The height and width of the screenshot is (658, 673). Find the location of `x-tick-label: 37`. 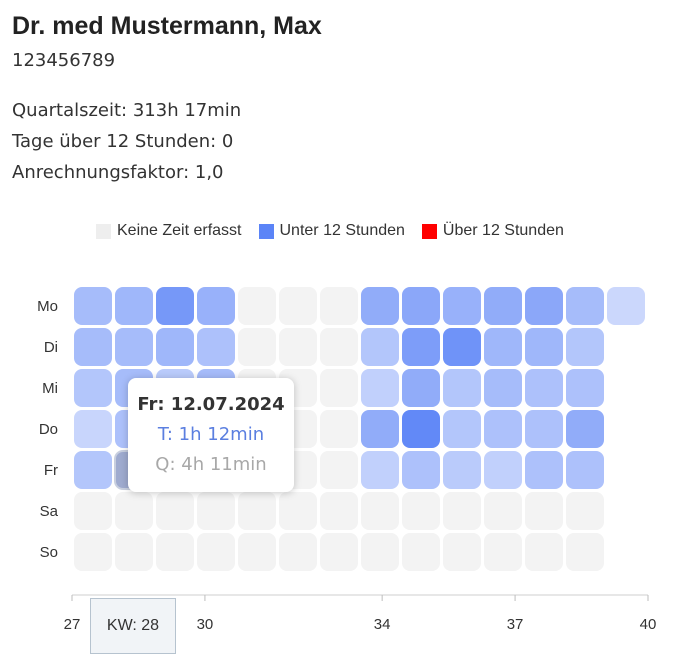

x-tick-label: 37 is located at coordinates (515, 624).